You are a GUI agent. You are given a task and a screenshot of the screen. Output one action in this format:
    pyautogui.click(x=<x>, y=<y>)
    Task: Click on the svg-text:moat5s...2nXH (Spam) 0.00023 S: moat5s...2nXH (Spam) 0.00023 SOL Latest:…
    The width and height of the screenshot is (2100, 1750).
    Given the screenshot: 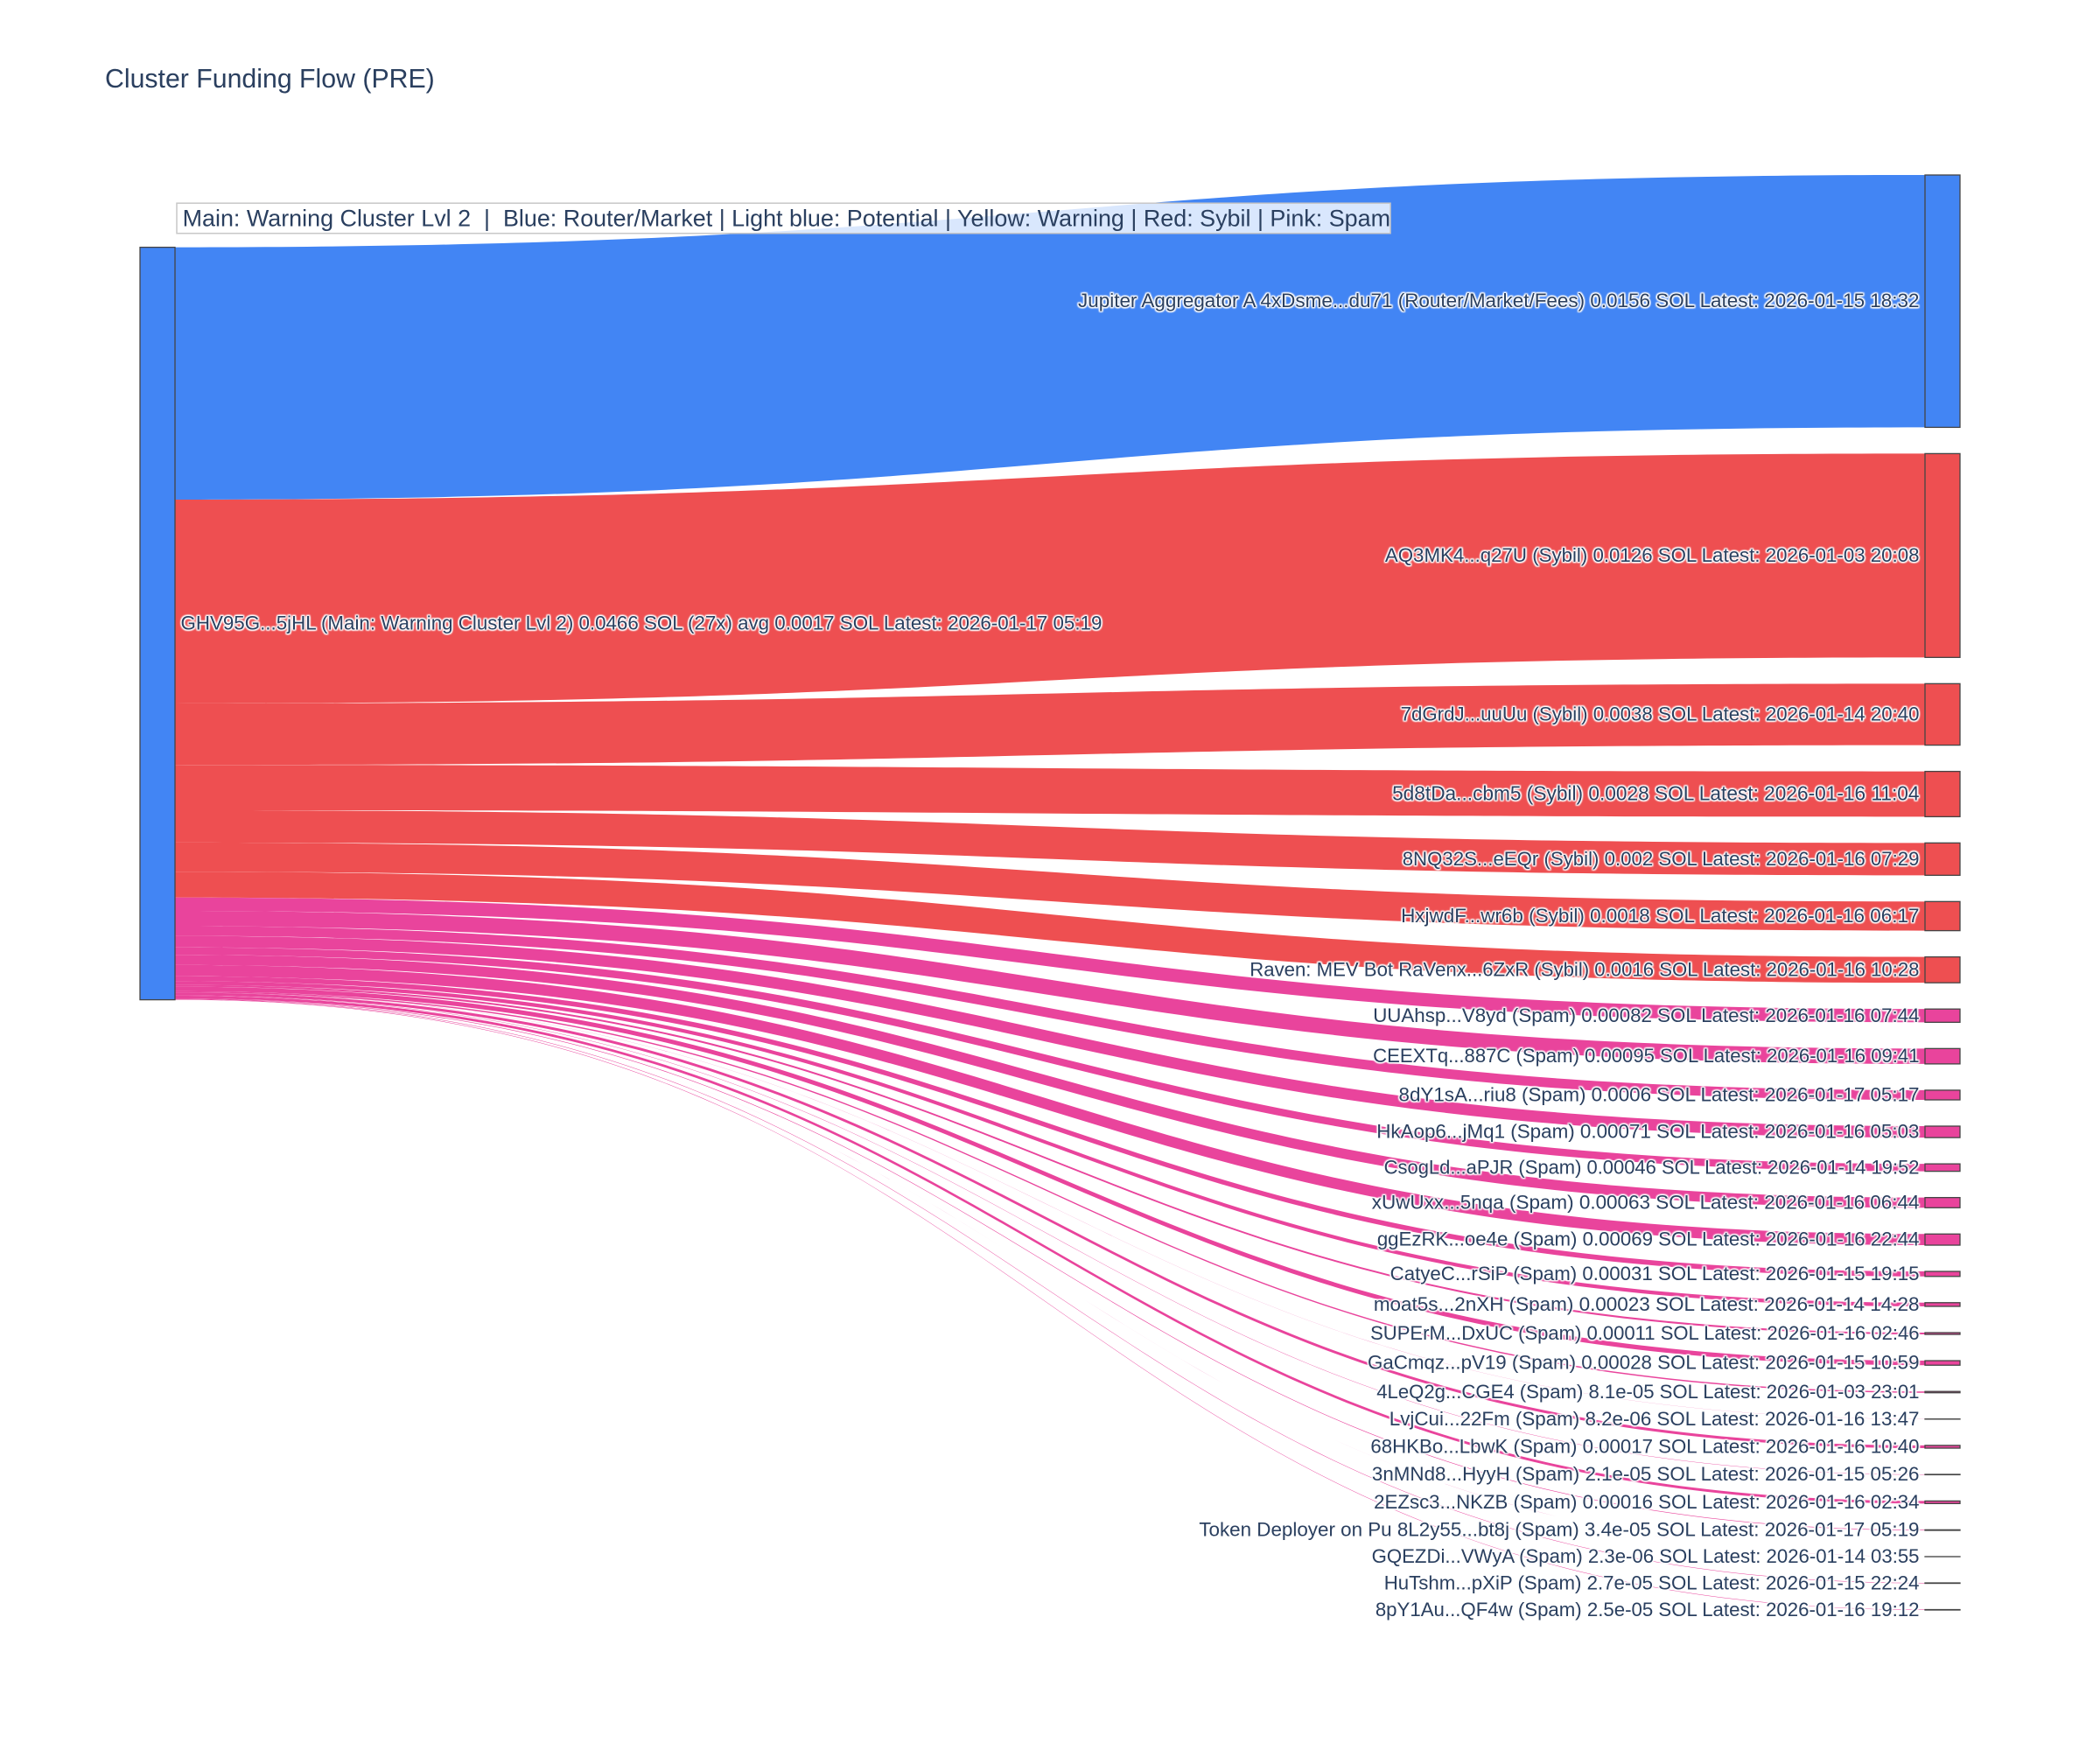 What is the action you would take?
    pyautogui.click(x=1647, y=1304)
    